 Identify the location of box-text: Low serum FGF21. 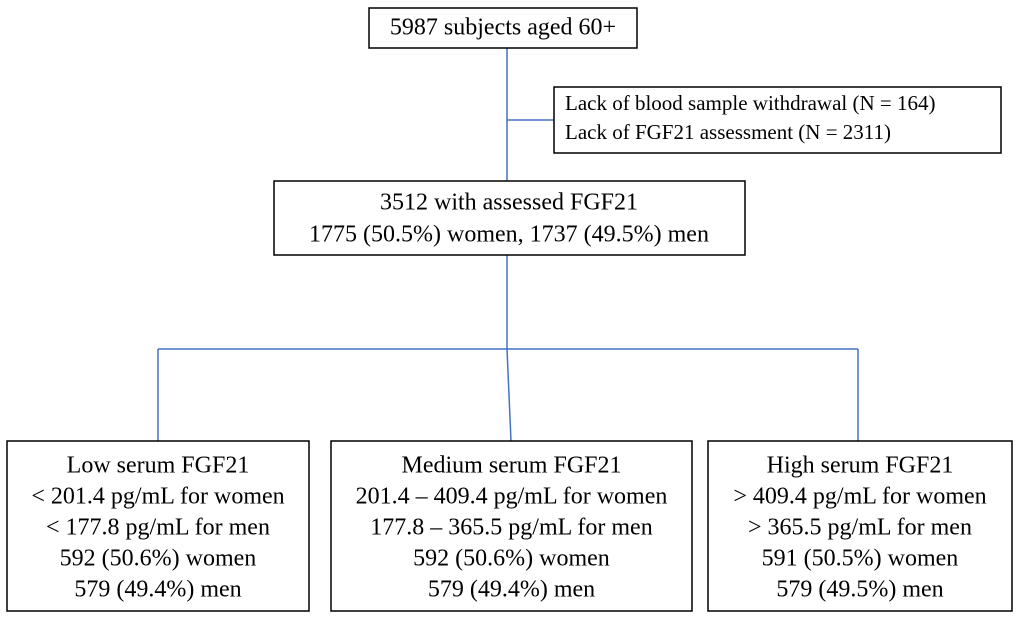
(158, 466).